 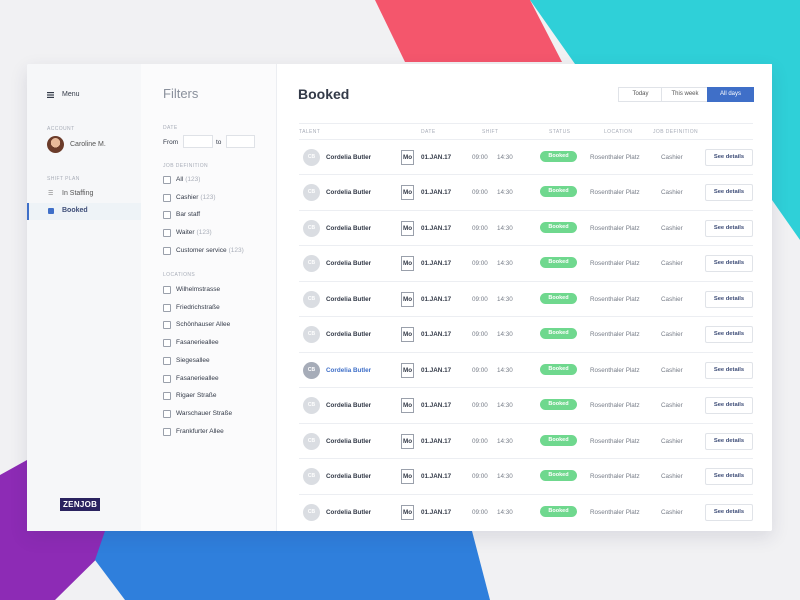 What do you see at coordinates (71, 94) in the screenshot?
I see `menu-label: Menu` at bounding box center [71, 94].